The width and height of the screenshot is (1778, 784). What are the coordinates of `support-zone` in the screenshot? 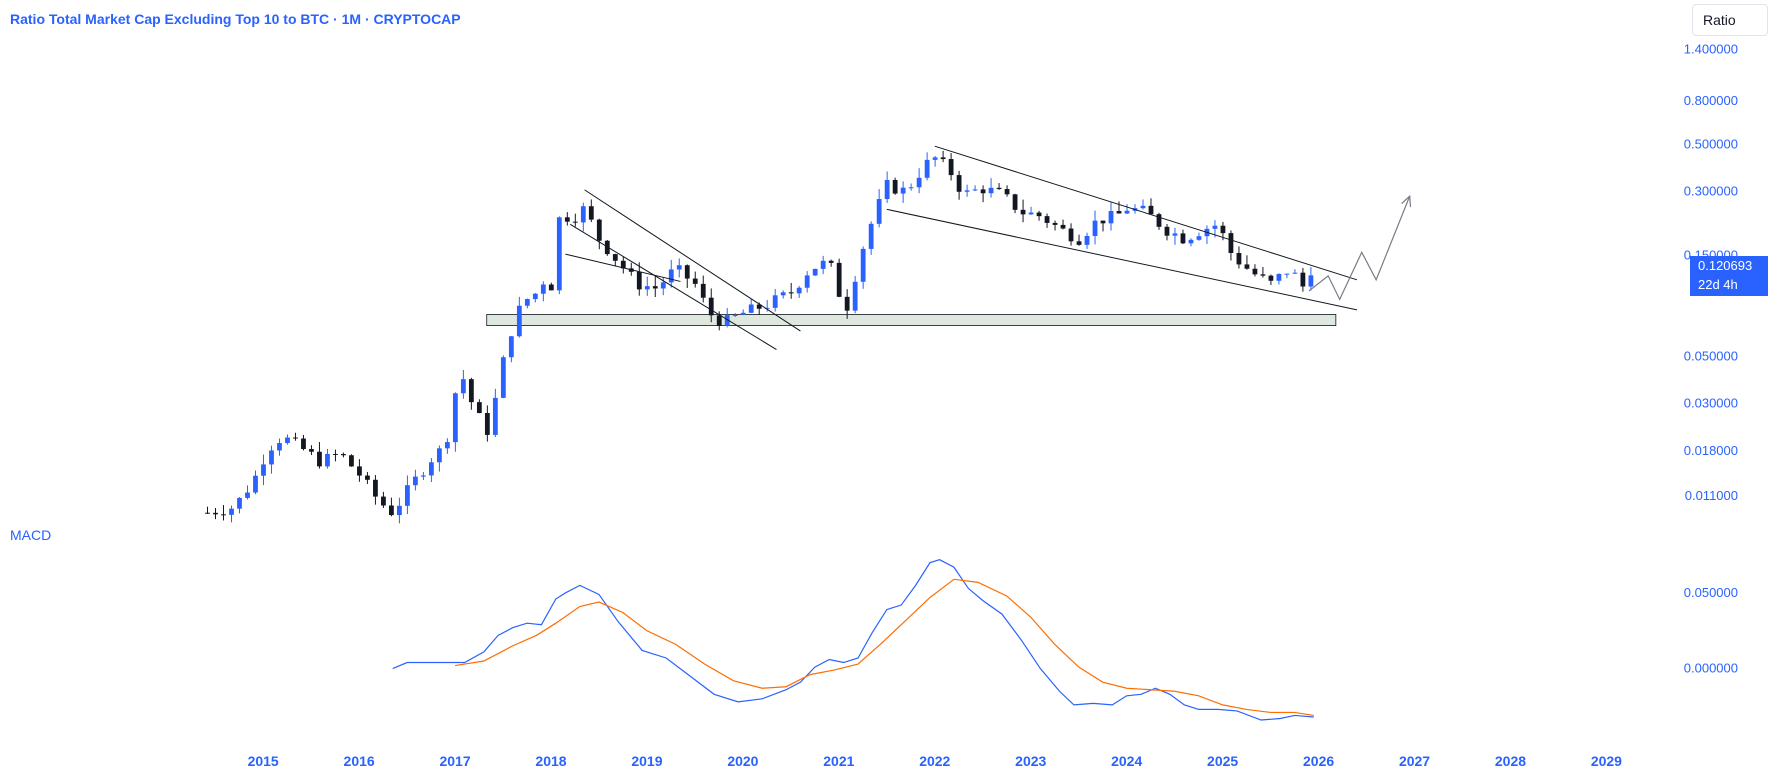 It's located at (911, 320).